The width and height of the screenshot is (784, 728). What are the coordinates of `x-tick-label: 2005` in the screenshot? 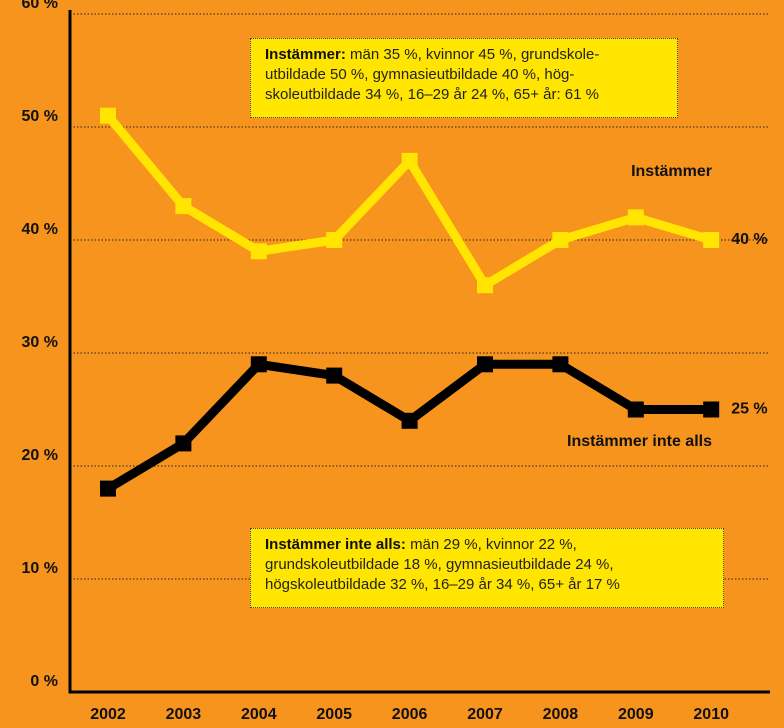 It's located at (334, 714).